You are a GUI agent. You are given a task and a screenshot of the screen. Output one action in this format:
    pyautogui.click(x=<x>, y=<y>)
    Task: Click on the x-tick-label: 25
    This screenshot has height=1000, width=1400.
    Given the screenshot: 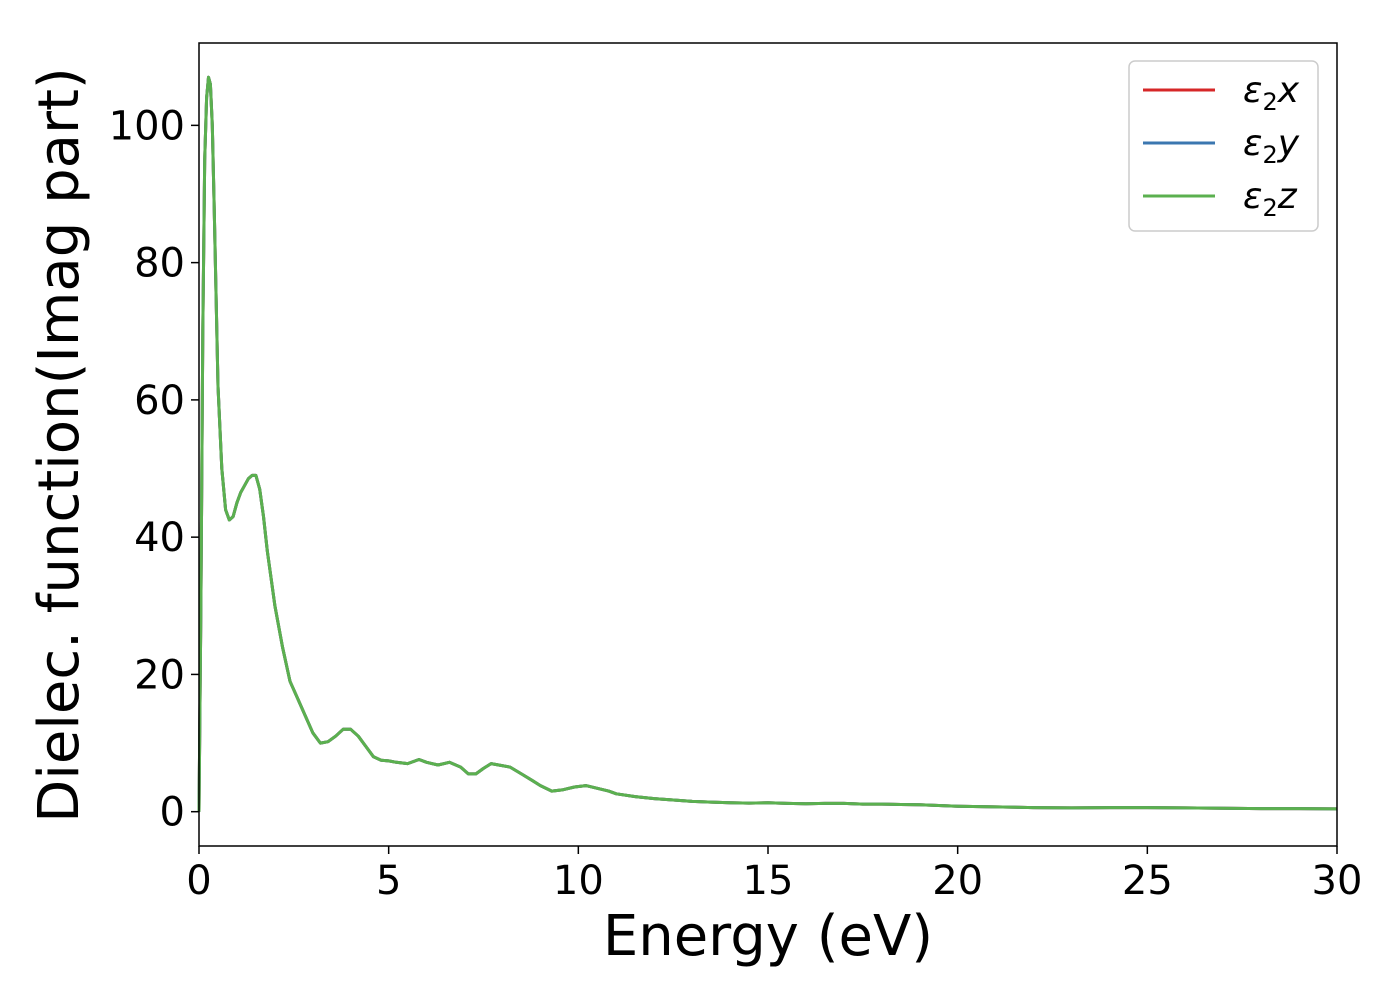 What is the action you would take?
    pyautogui.click(x=1147, y=881)
    